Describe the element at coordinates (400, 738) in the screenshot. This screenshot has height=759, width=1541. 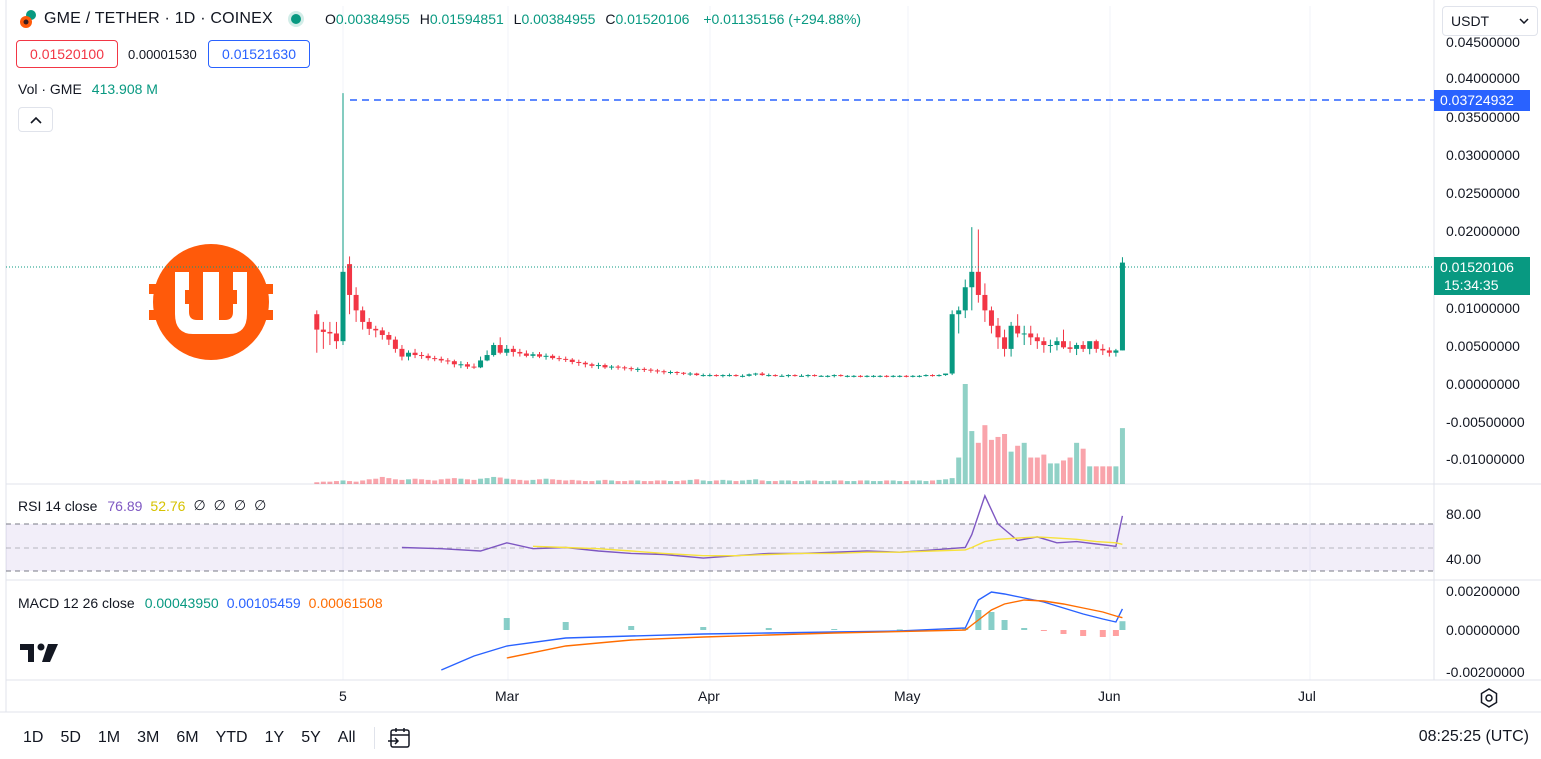
I see `date-range-icon` at that location.